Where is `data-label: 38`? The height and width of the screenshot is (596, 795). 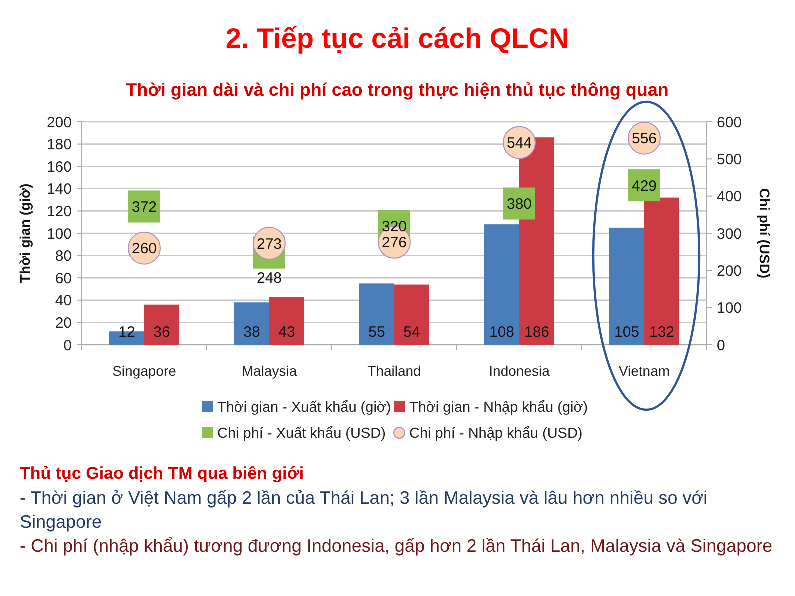 data-label: 38 is located at coordinates (252, 332).